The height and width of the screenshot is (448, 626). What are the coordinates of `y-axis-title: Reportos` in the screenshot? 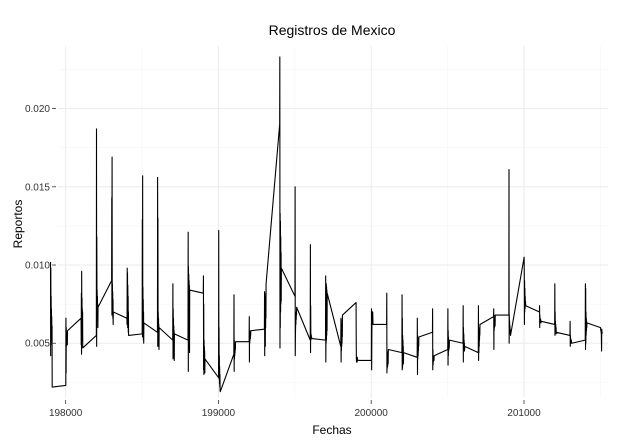 It's located at (18, 224).